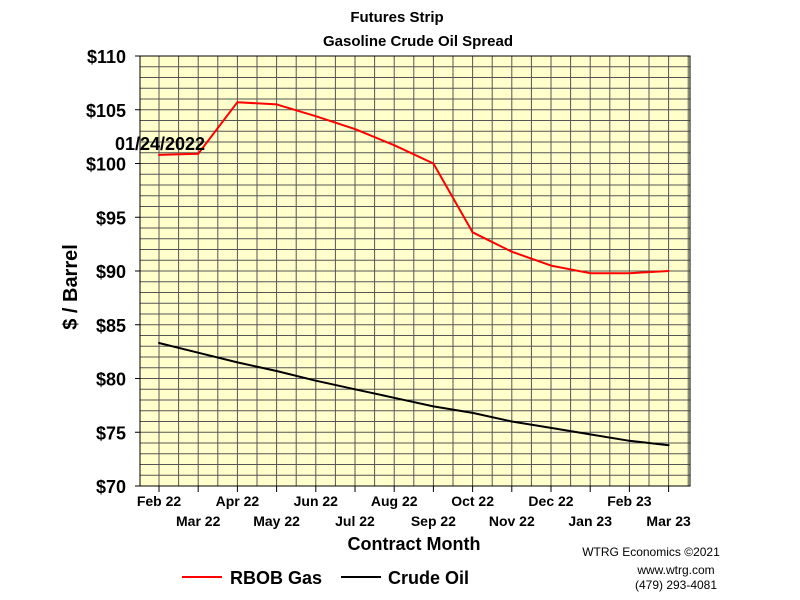  What do you see at coordinates (394, 501) in the screenshot?
I see `x-tick-label: Aug 22` at bounding box center [394, 501].